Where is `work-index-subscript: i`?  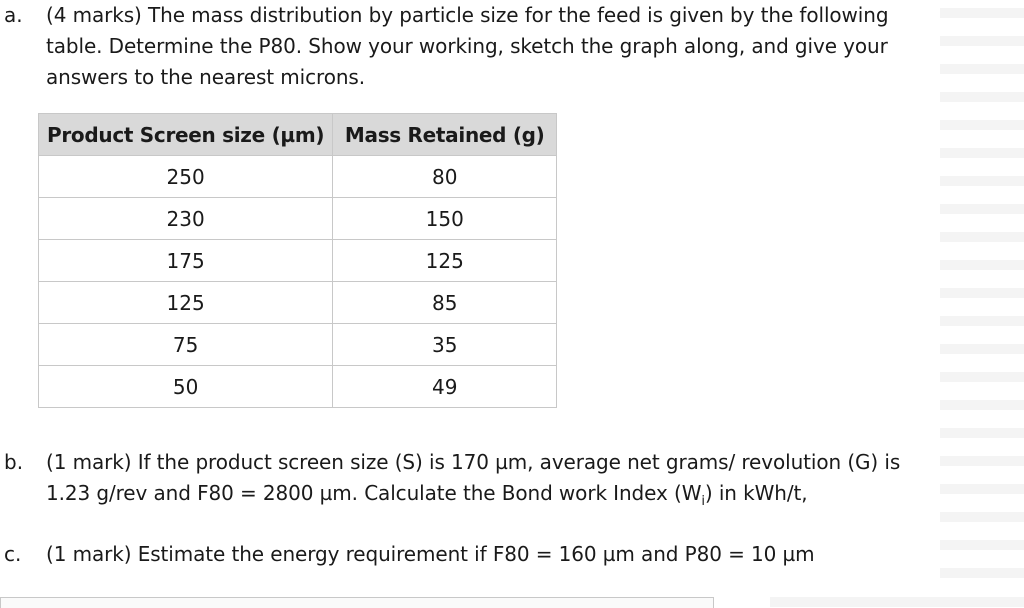 work-index-subscript: i is located at coordinates (703, 501).